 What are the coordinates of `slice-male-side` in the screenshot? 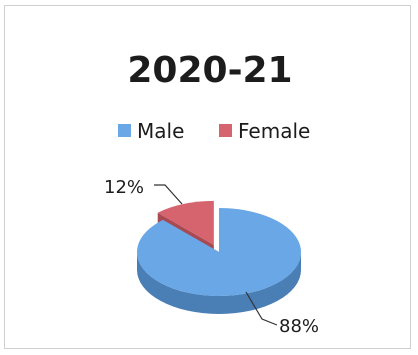 It's located at (219, 283).